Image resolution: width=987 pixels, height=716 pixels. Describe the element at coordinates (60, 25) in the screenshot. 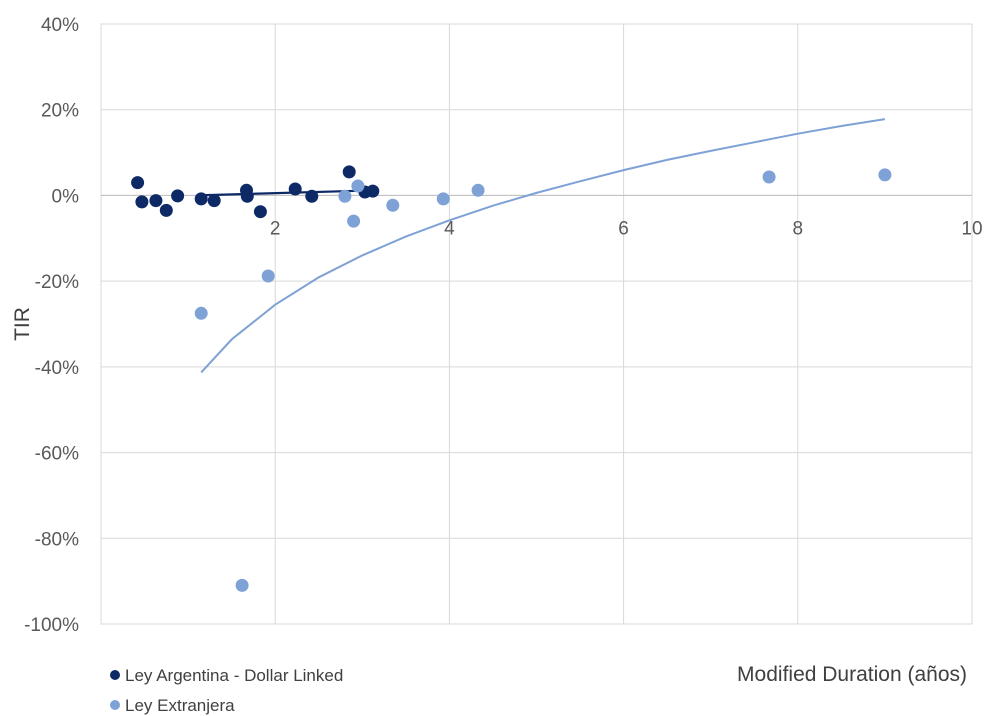

I see `y-tick-label: 40%` at that location.